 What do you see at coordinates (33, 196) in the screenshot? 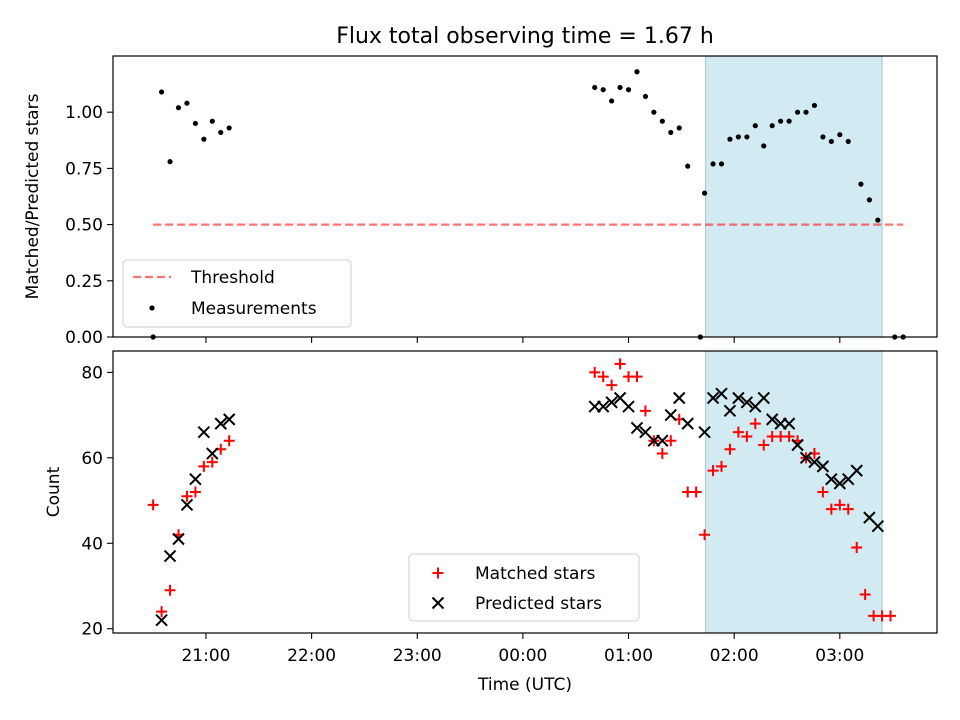
I see `y-axis-label: Matched/Predicted stars` at bounding box center [33, 196].